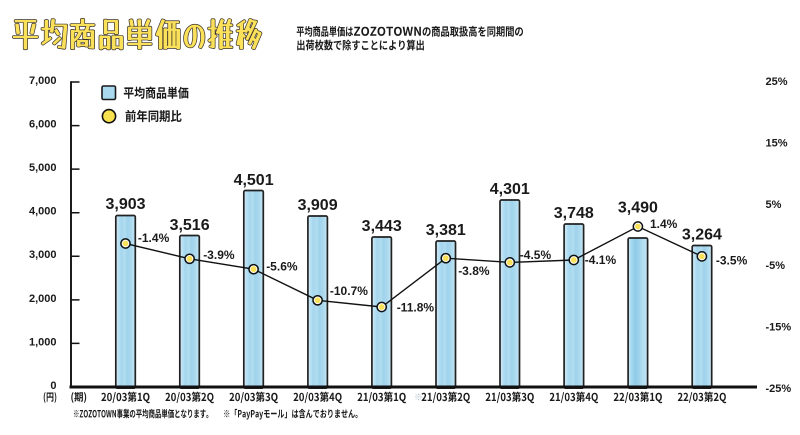 The image size is (800, 435). I want to click on svg-text: -3.5%, so click(732, 260).